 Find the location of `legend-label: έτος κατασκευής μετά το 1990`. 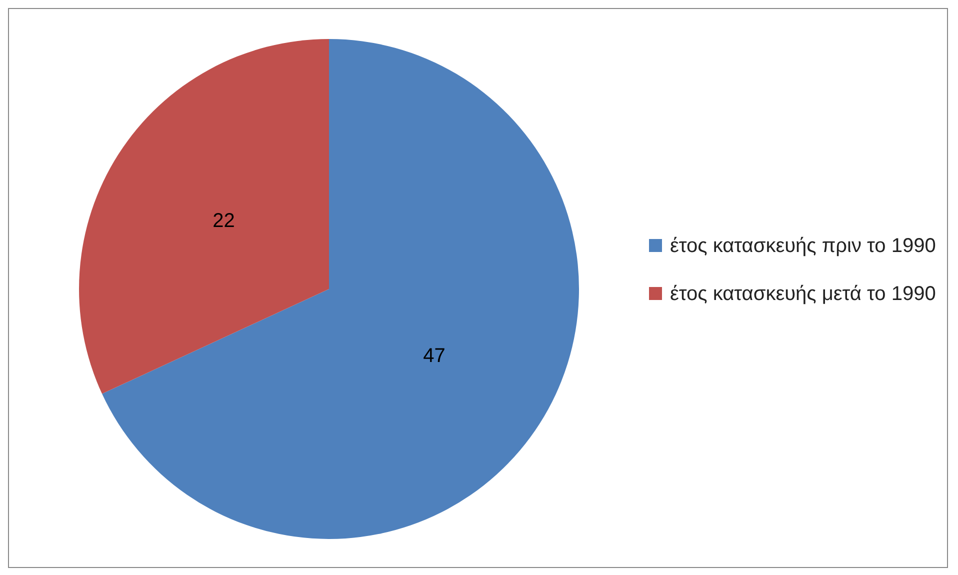

legend-label: έτος κατασκευής μετά το 1990 is located at coordinates (803, 294).